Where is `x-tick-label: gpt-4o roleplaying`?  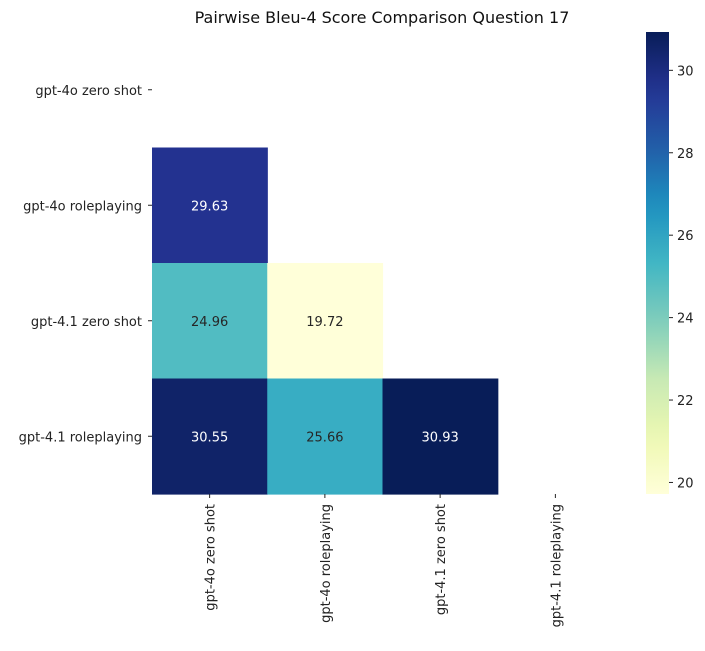 x-tick-label: gpt-4o roleplaying is located at coordinates (326, 563).